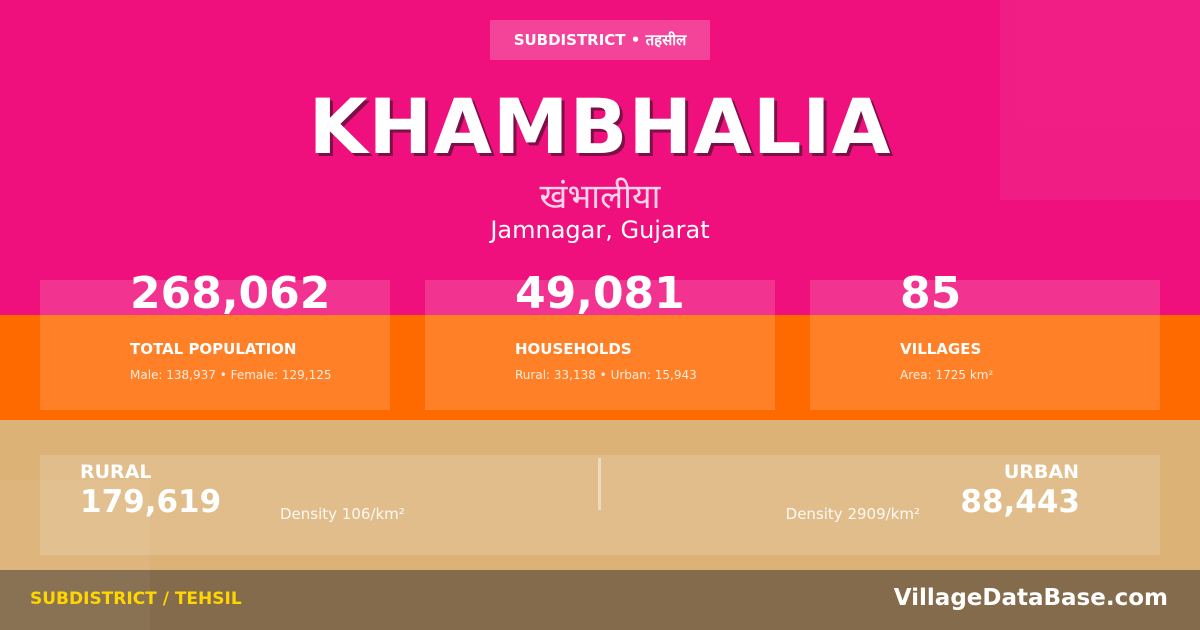 This screenshot has width=1200, height=630. I want to click on rural-density: Density 106/km², so click(342, 514).